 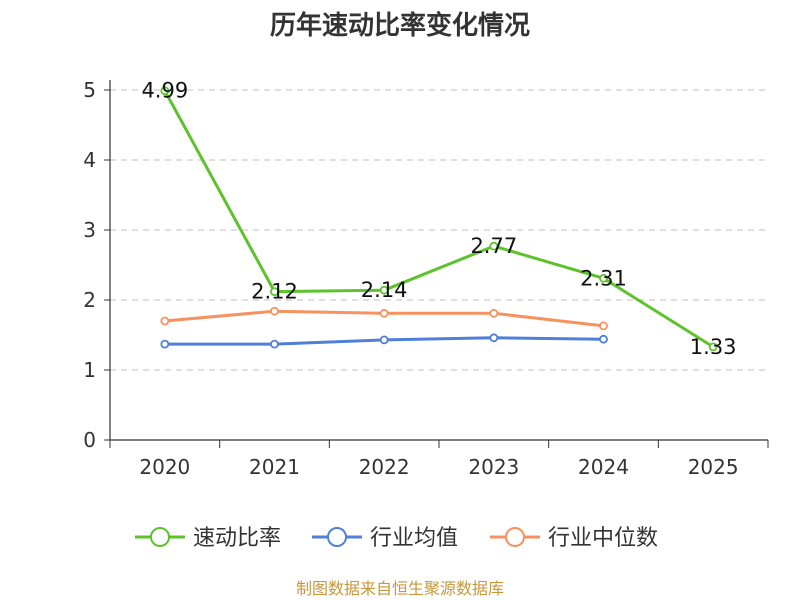 I want to click on point-速动比率-2025, so click(x=713, y=347).